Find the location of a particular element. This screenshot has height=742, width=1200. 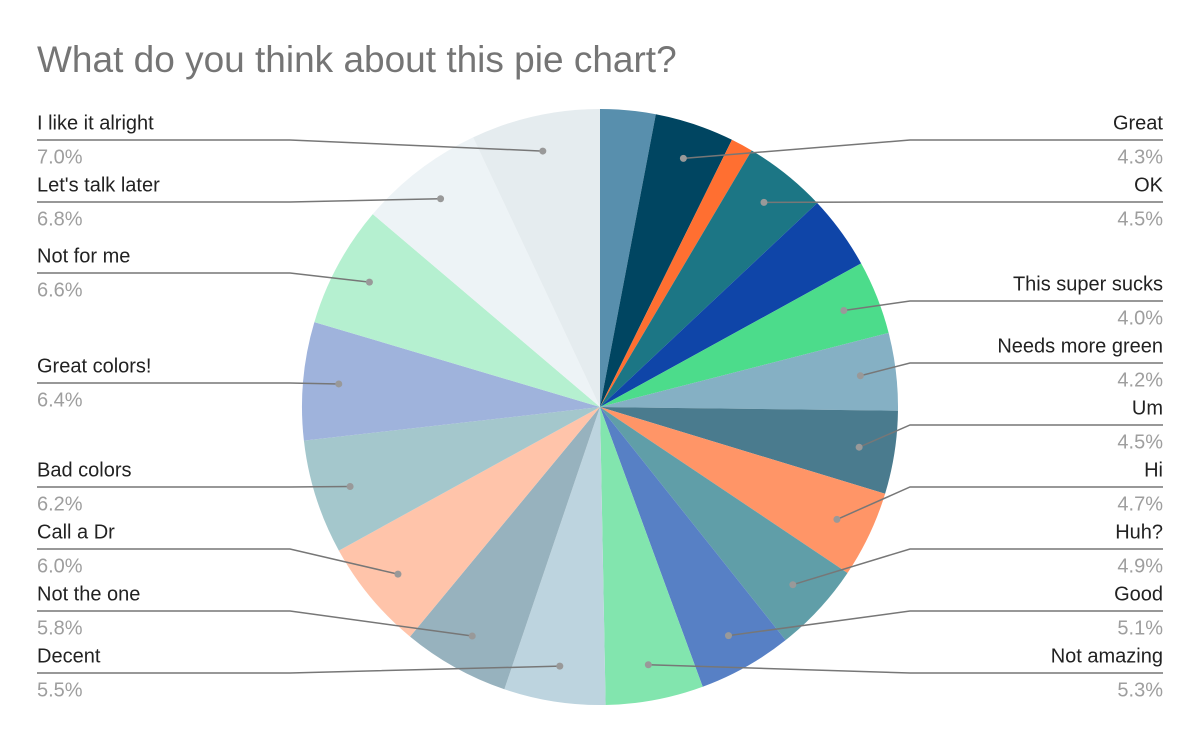

slice-label: Let's talk later is located at coordinates (98, 185).